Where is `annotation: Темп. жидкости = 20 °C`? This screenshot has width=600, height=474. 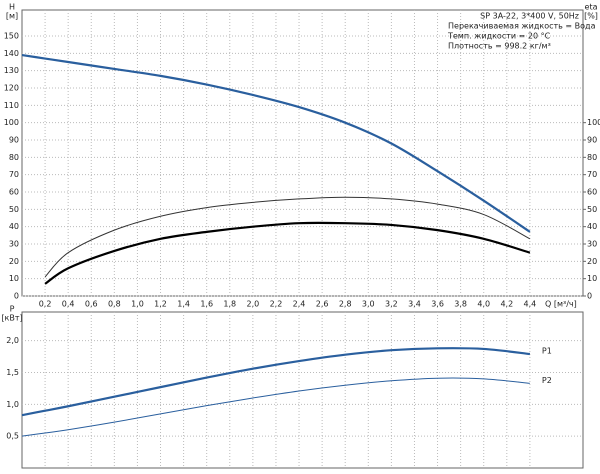
annotation: Темп. жидкости = 20 °C is located at coordinates (499, 36).